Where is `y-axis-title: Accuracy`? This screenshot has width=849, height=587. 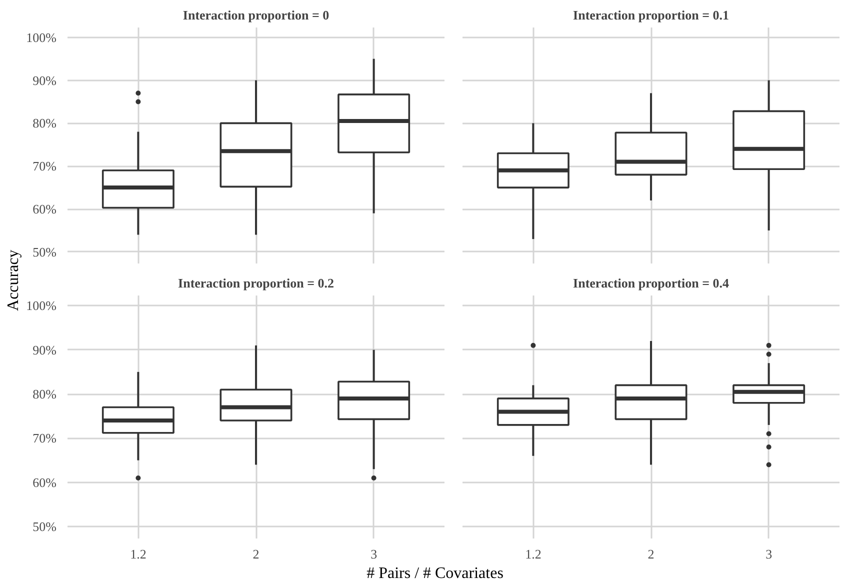
y-axis-title: Accuracy is located at coordinates (13, 280).